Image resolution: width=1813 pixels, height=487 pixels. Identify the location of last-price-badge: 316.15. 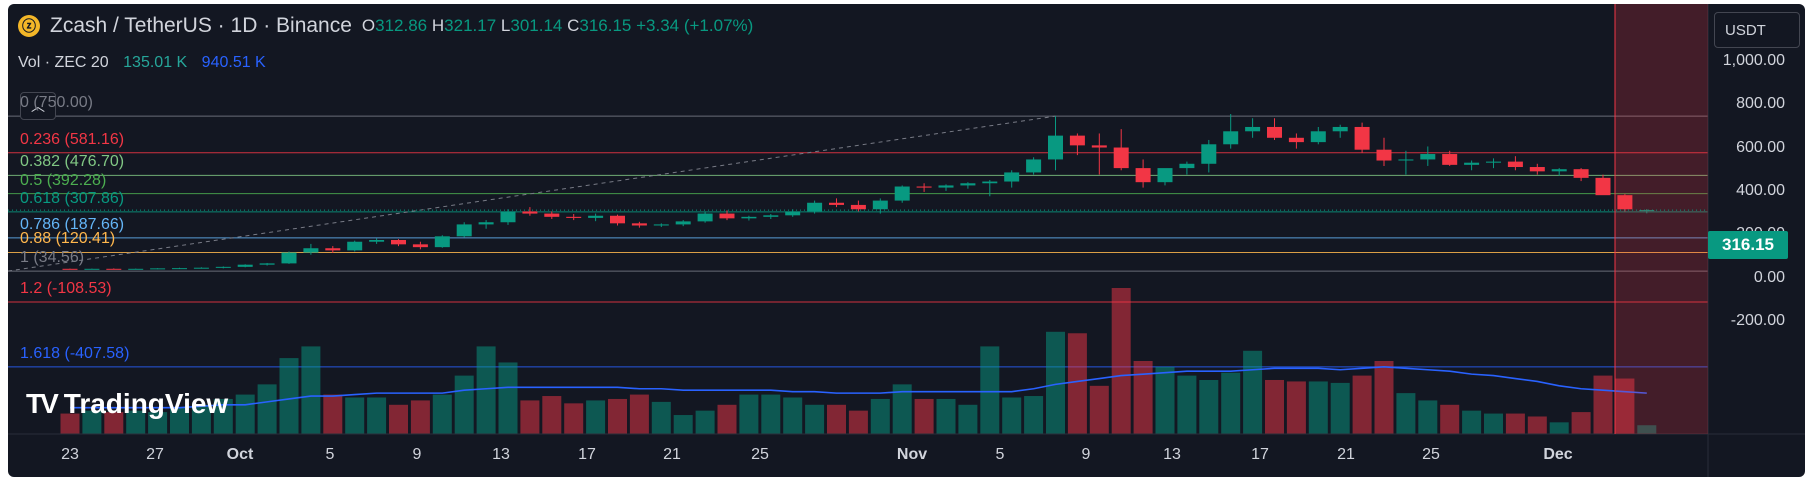
(1748, 245).